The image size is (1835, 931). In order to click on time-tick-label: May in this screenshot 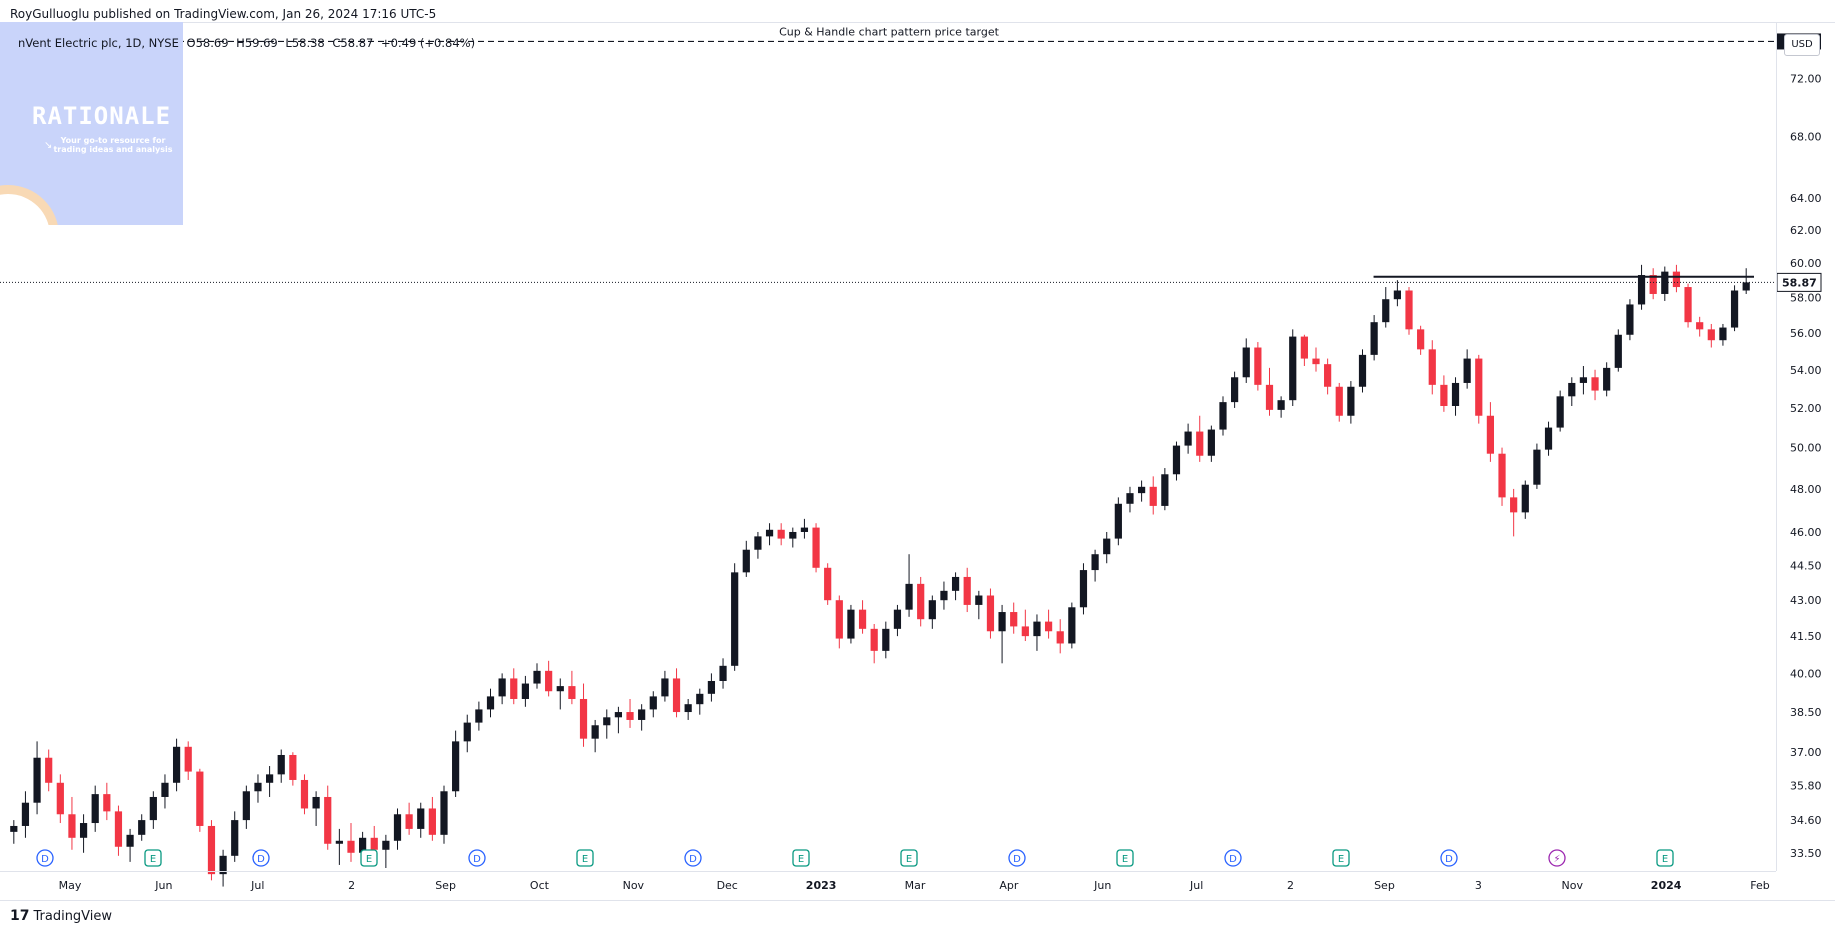, I will do `click(70, 885)`.